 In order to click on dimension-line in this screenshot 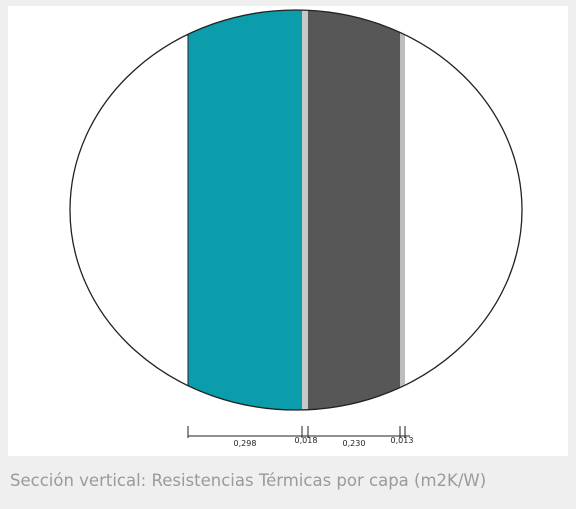, I will do `click(298, 432)`.